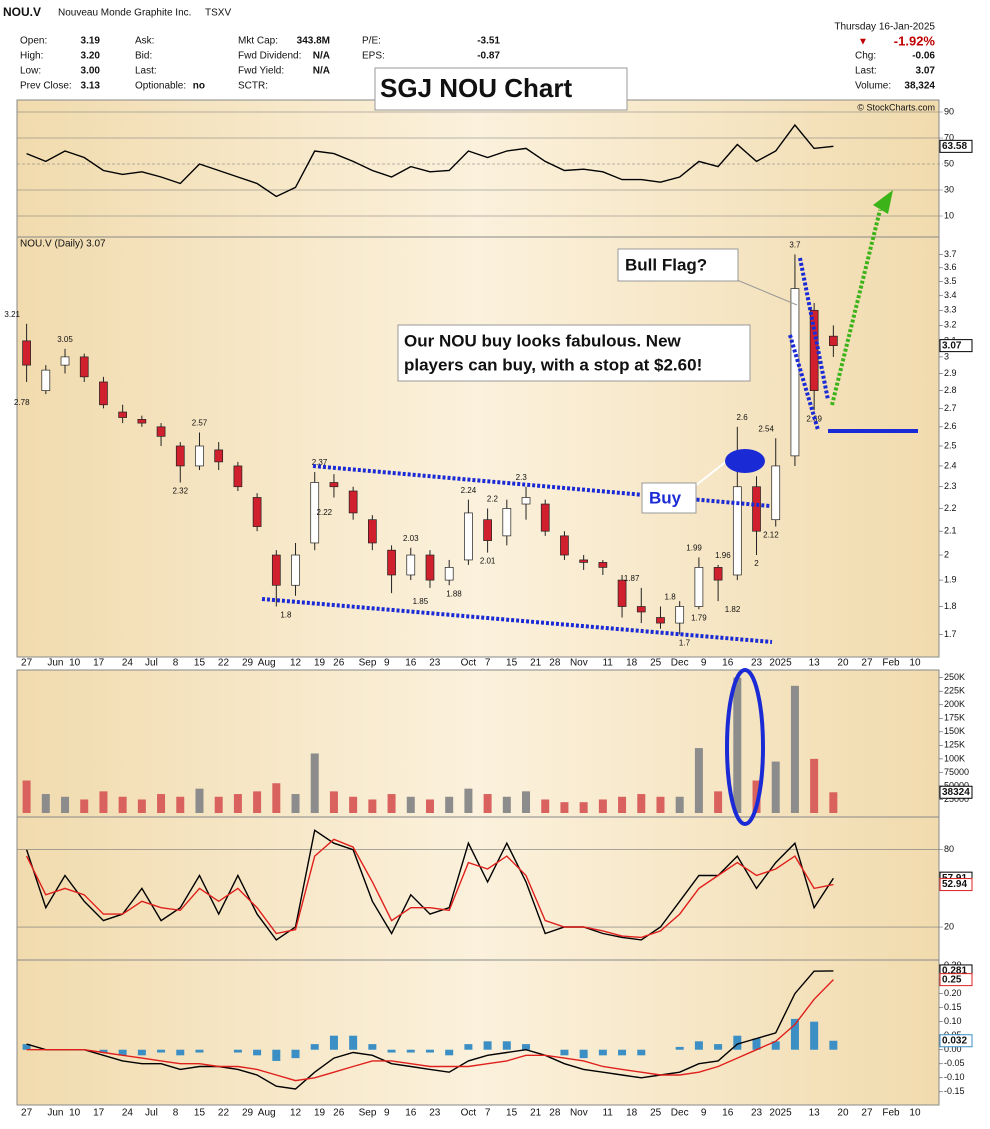  I want to click on x-tick-label: 29, so click(248, 663).